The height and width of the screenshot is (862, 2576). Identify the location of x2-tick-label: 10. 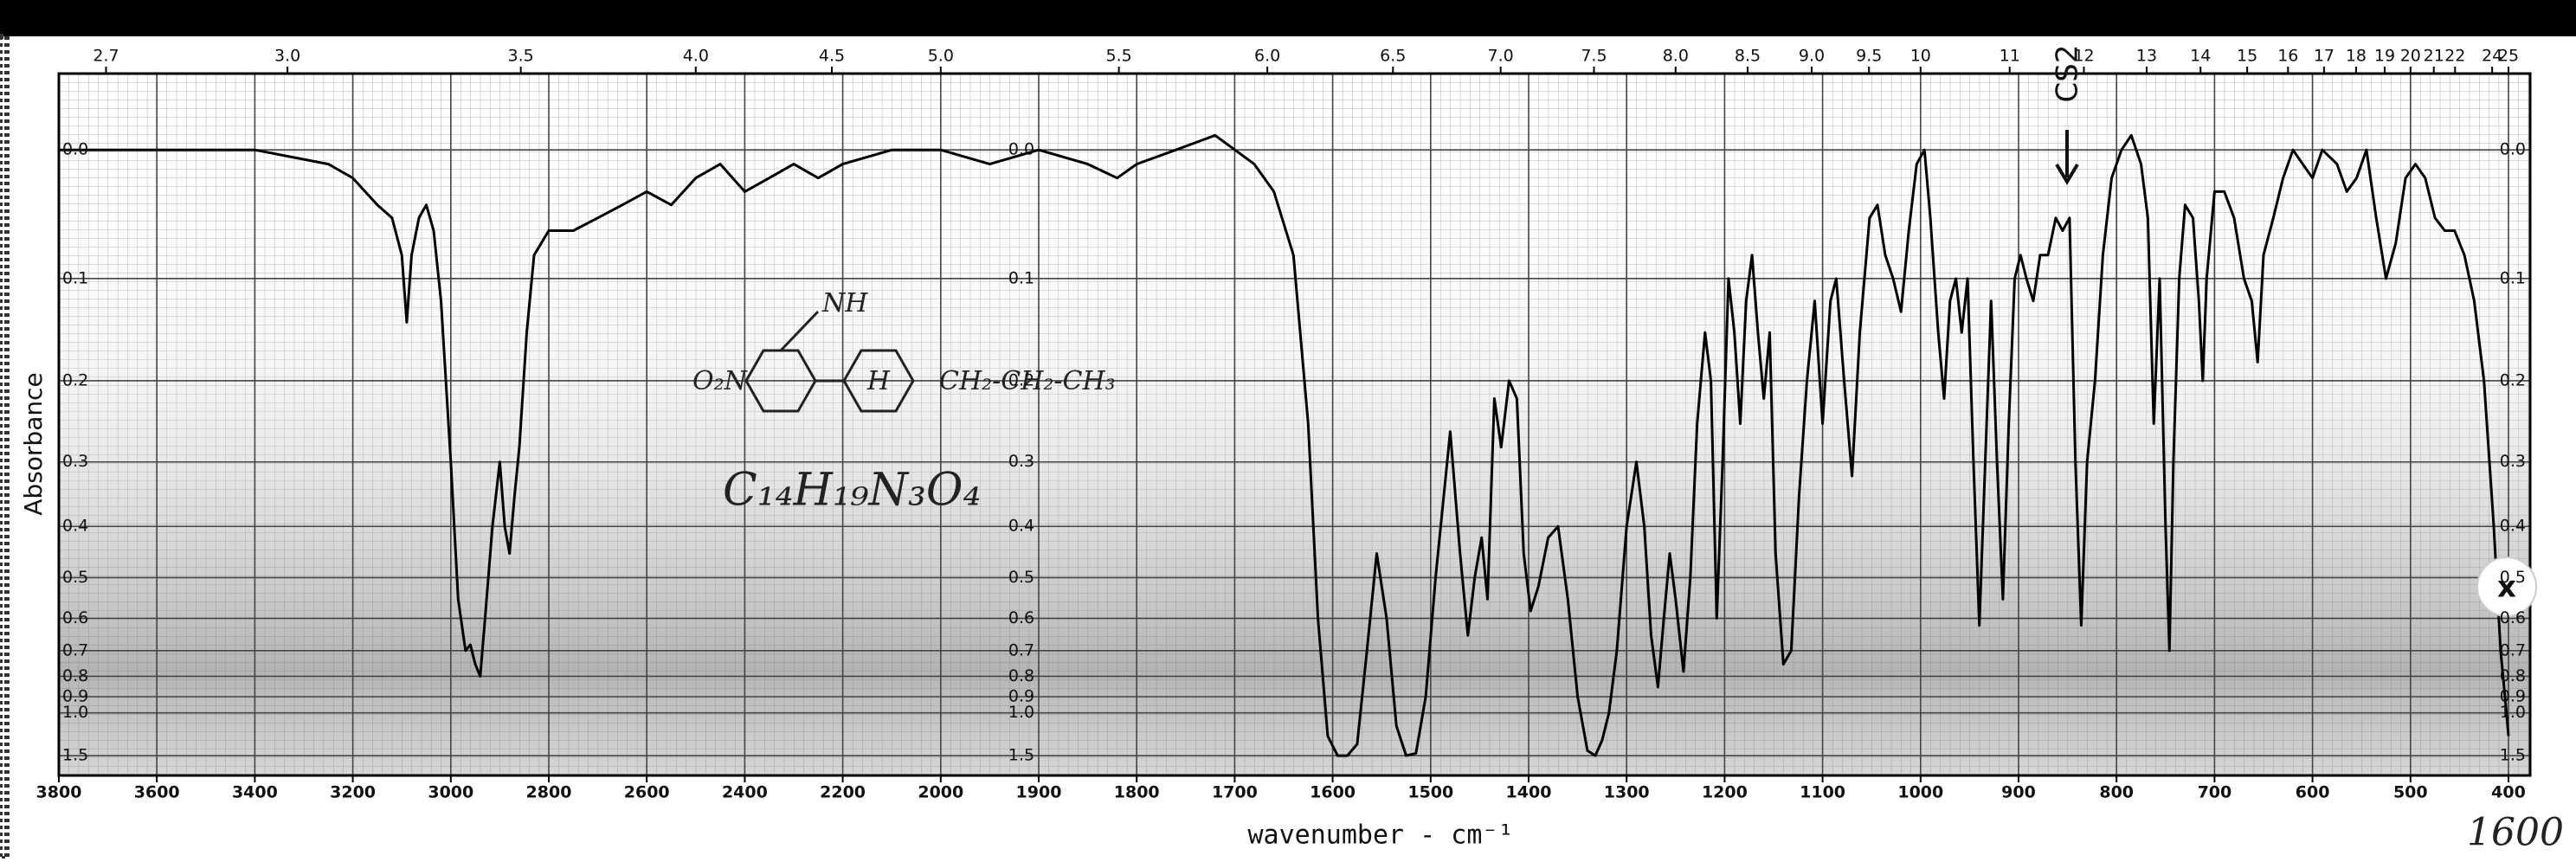
(1920, 57).